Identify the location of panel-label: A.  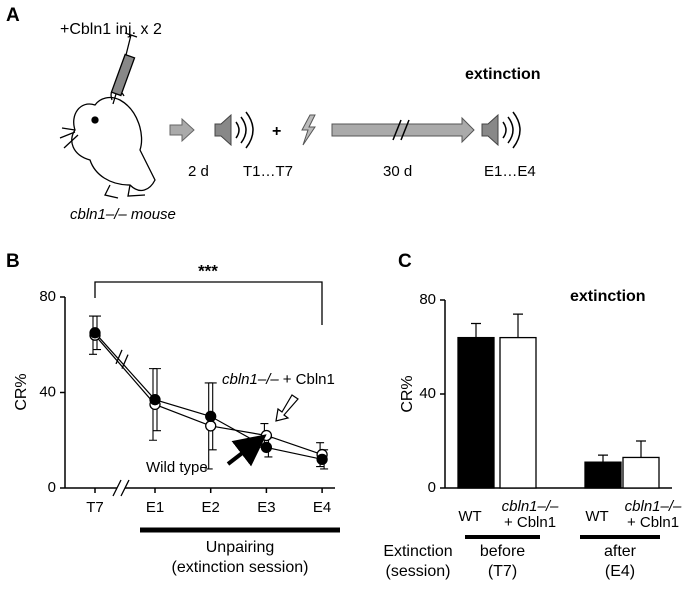
(13, 15).